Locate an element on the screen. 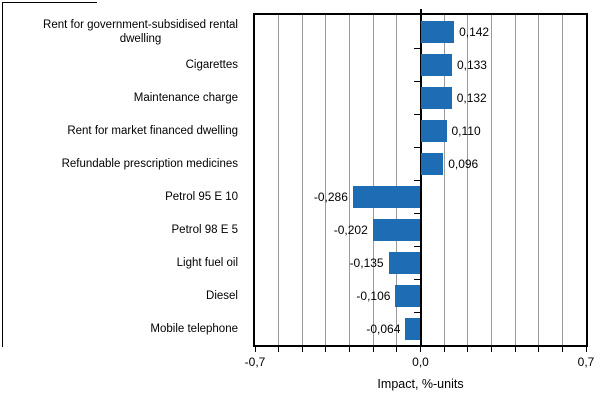 This screenshot has height=416, width=606. zero-axis-line is located at coordinates (420, 180).